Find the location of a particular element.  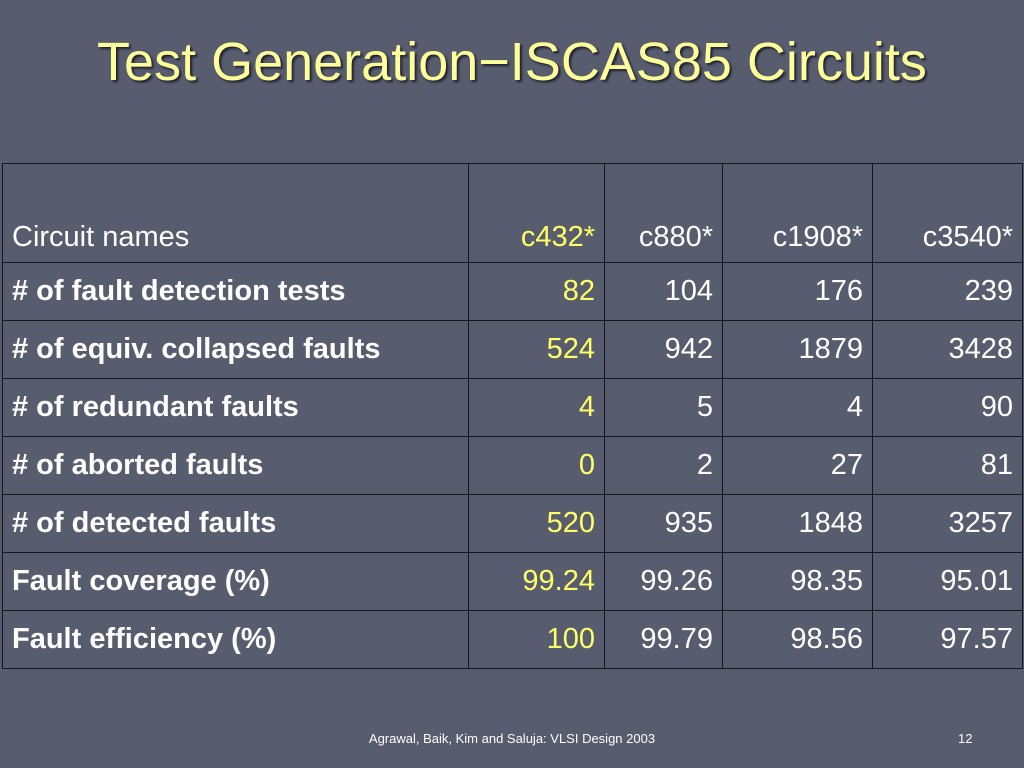

cell-c1908: 1848 is located at coordinates (797, 523).